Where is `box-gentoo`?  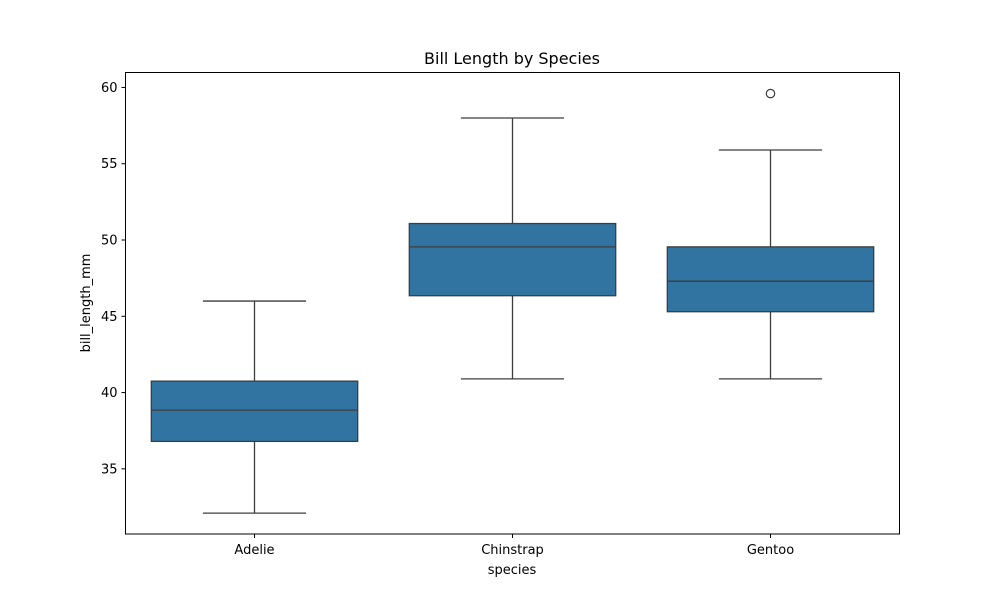
box-gentoo is located at coordinates (770, 234).